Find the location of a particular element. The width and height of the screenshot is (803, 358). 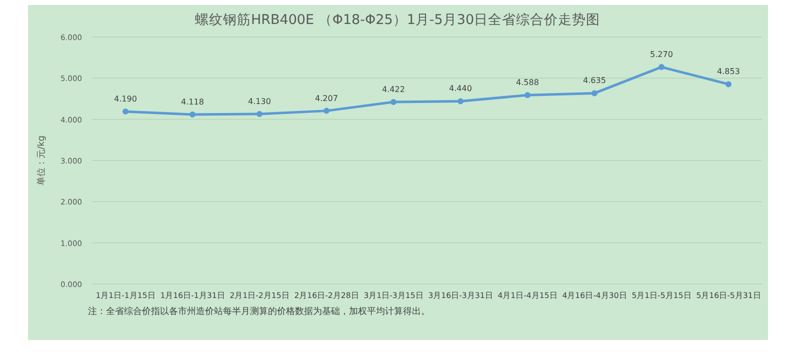

chart-title: 螺纹钢筋HRB400E （Φ18-Φ25）1月-5月30日全省综合价走势图 is located at coordinates (397, 20).